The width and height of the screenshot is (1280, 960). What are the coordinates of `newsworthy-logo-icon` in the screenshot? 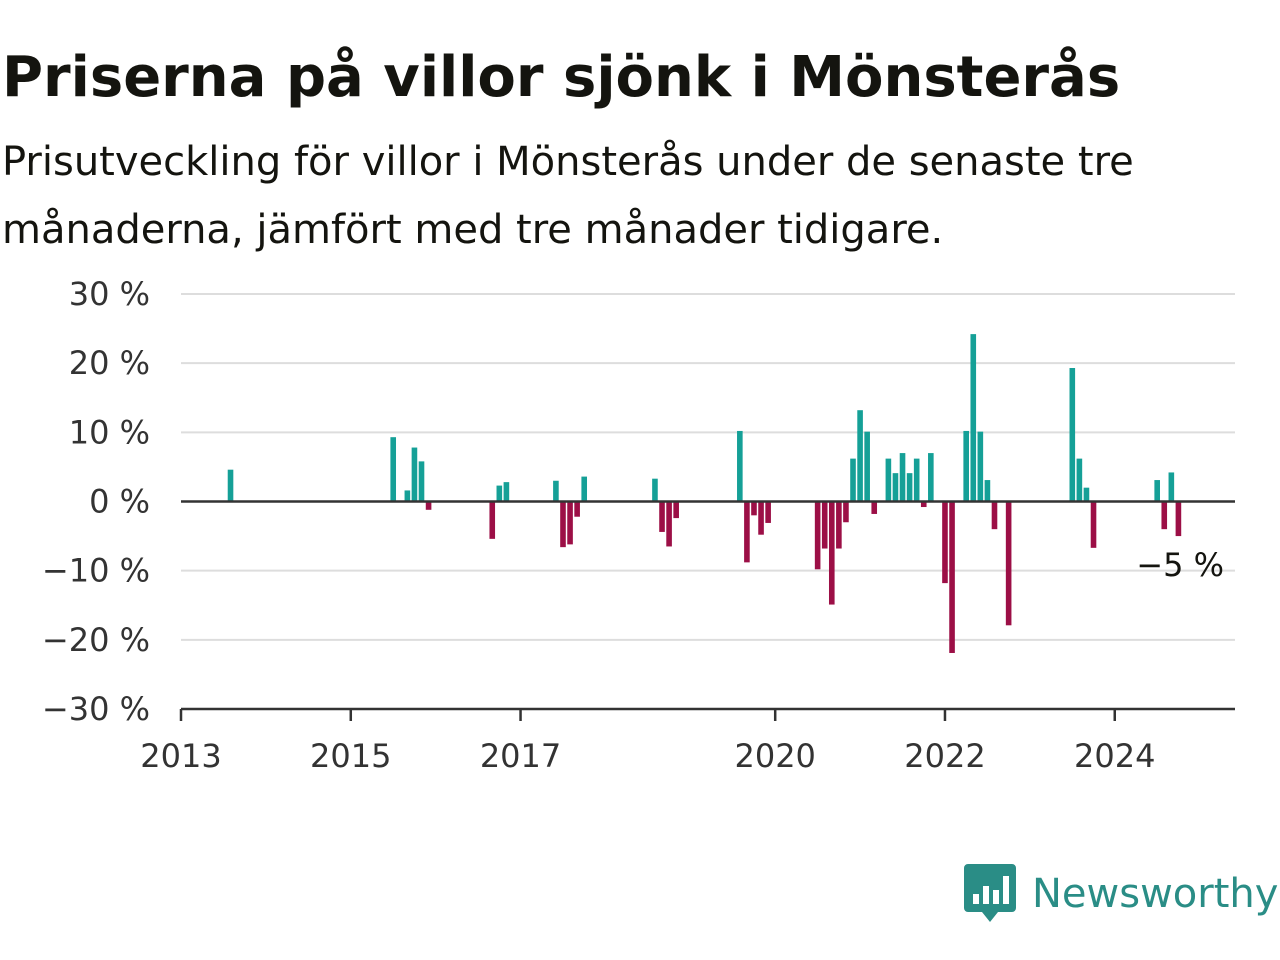 It's located at (990, 893).